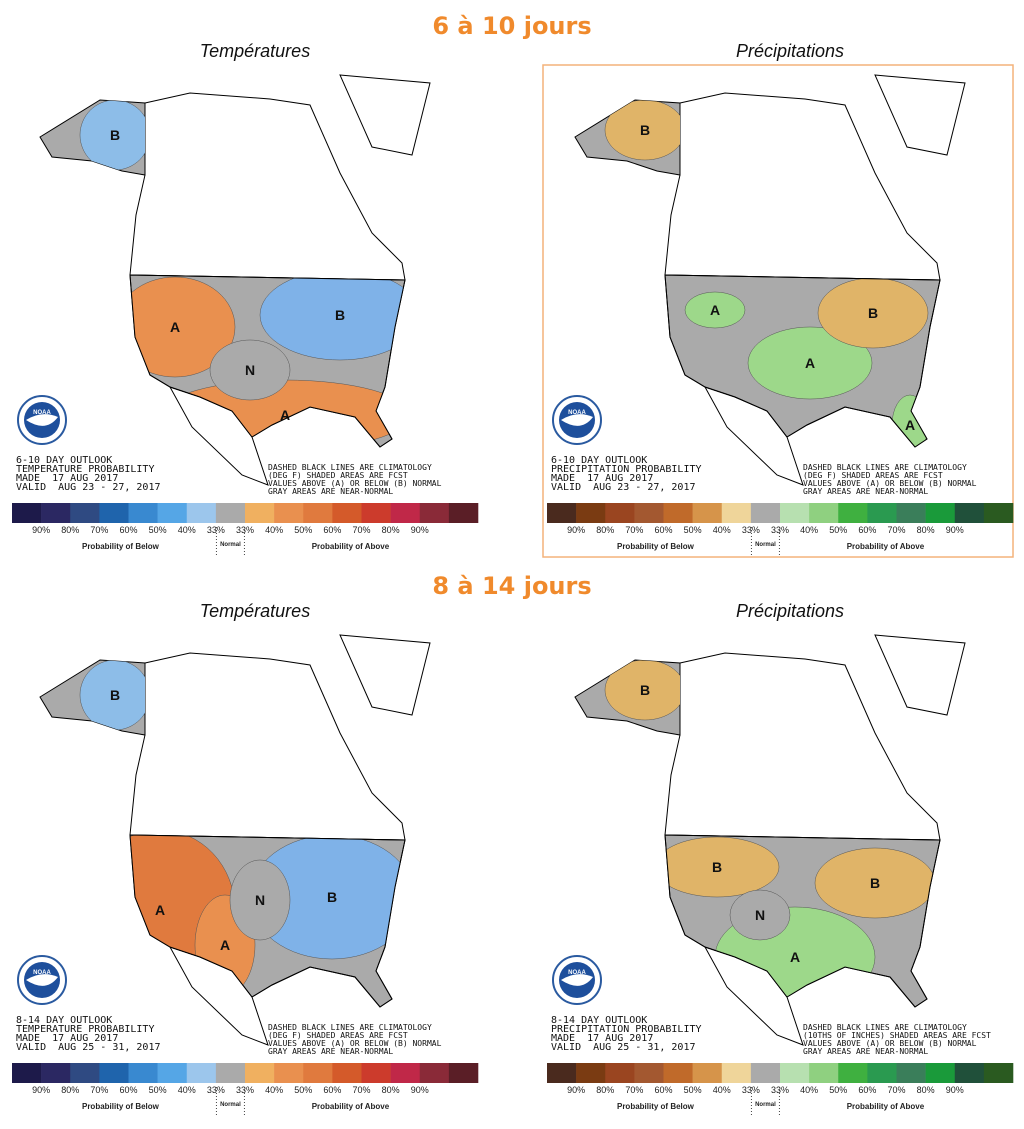  What do you see at coordinates (511, 586) in the screenshot?
I see `section-title: 8 à 14 jours` at bounding box center [511, 586].